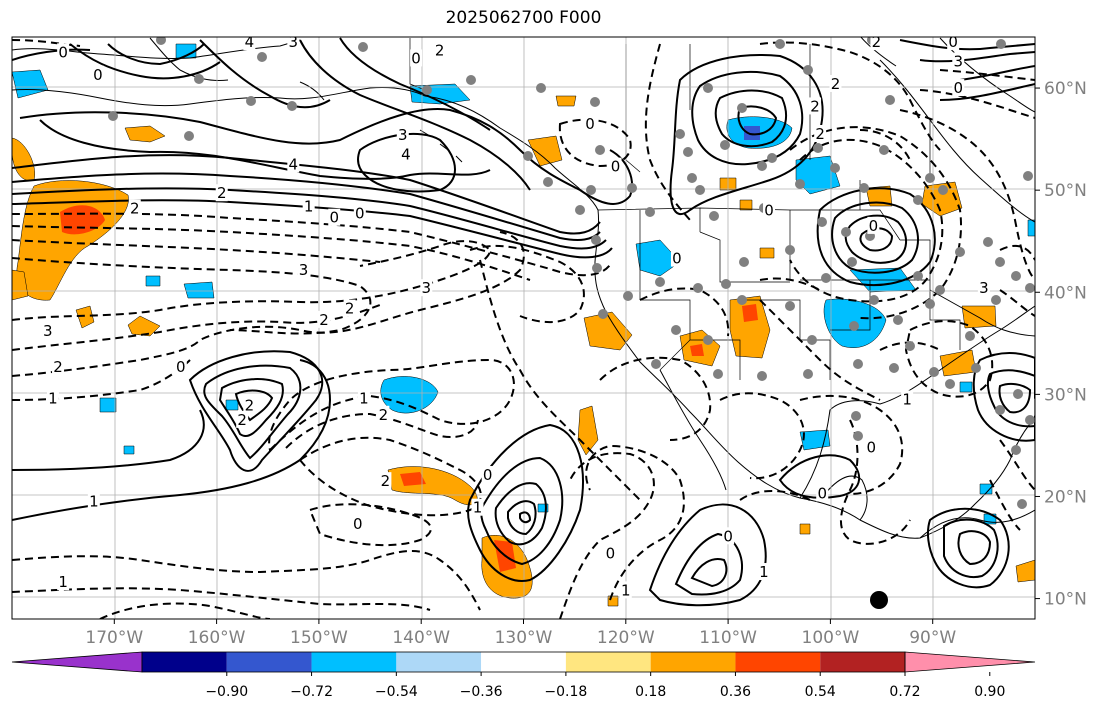 This screenshot has width=1105, height=712. Describe the element at coordinates (565, 692) in the screenshot. I see `colorbar-tick-label: −0.18` at that location.